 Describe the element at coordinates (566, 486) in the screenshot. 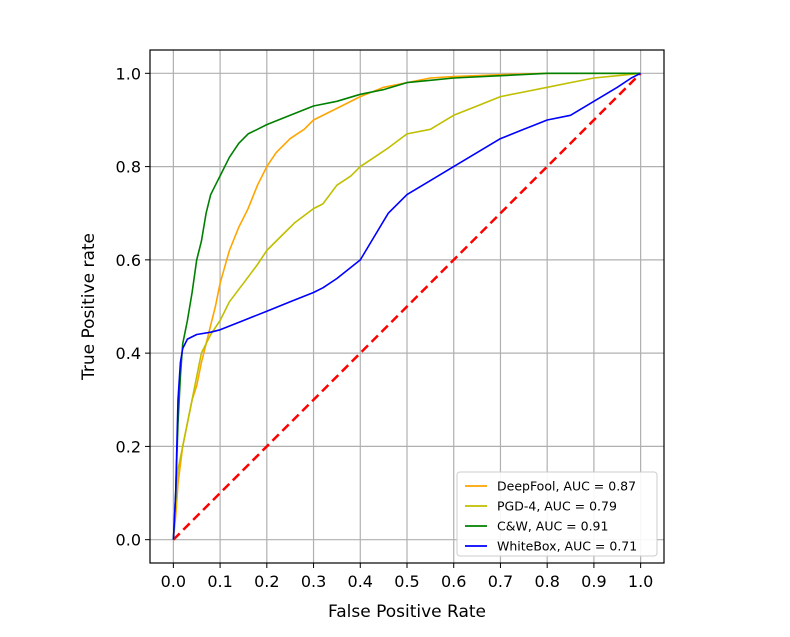

I see `legend-label: DeepFool, AUC = 0.87` at that location.